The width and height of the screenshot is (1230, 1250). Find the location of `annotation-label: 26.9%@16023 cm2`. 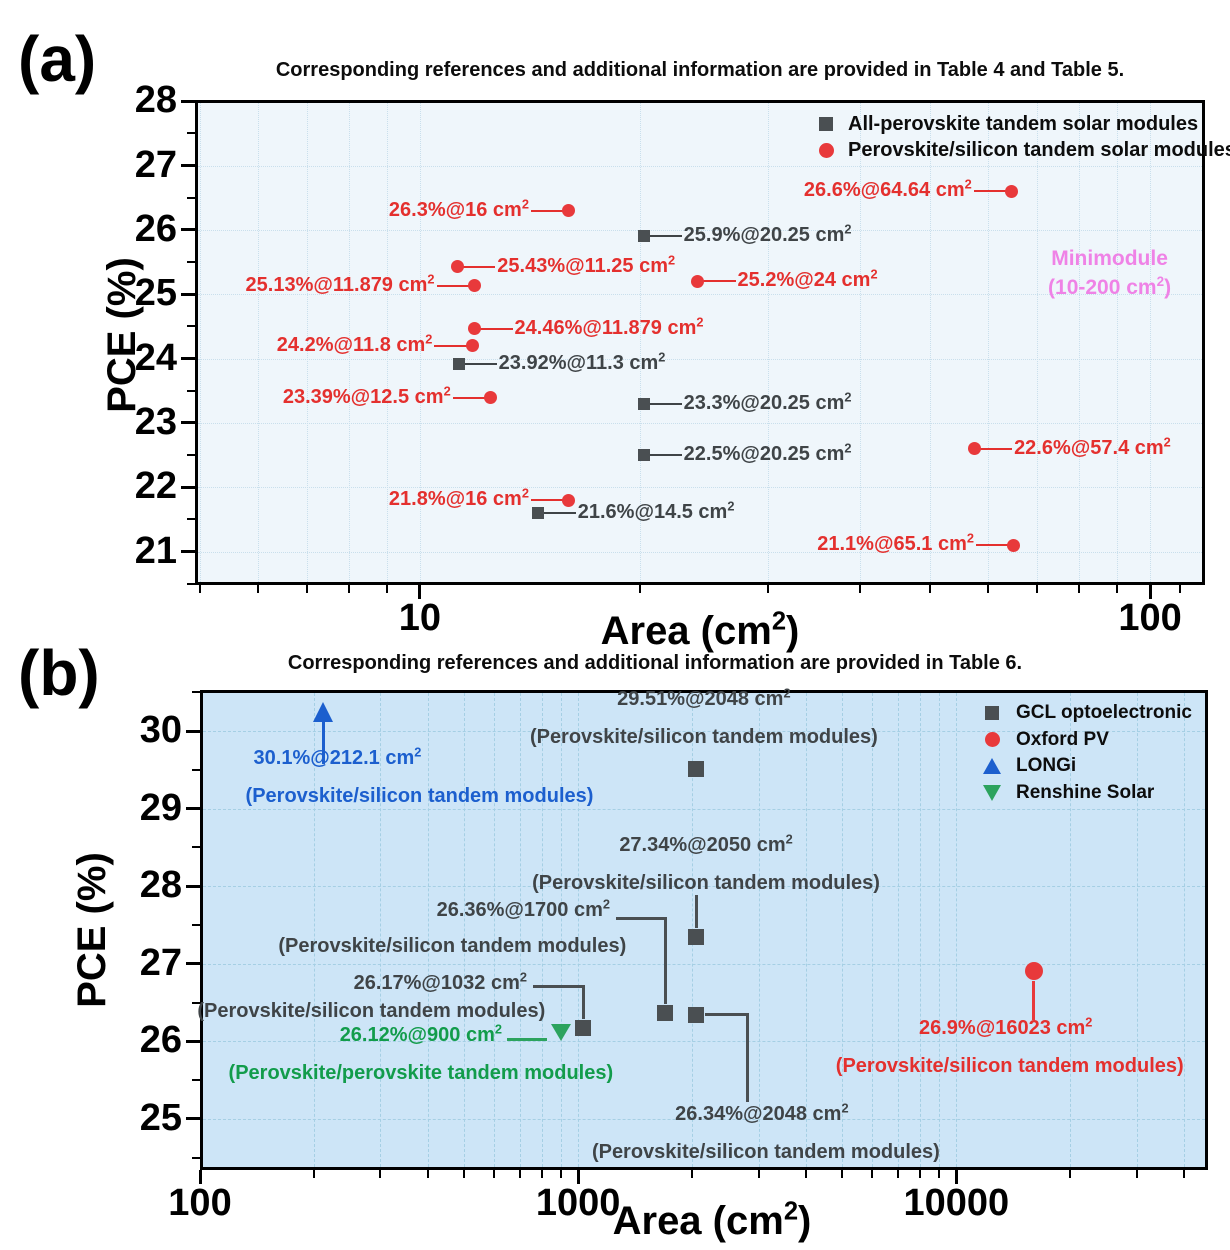

annotation-label: 26.9%@16023 cm2 is located at coordinates (1006, 1027).